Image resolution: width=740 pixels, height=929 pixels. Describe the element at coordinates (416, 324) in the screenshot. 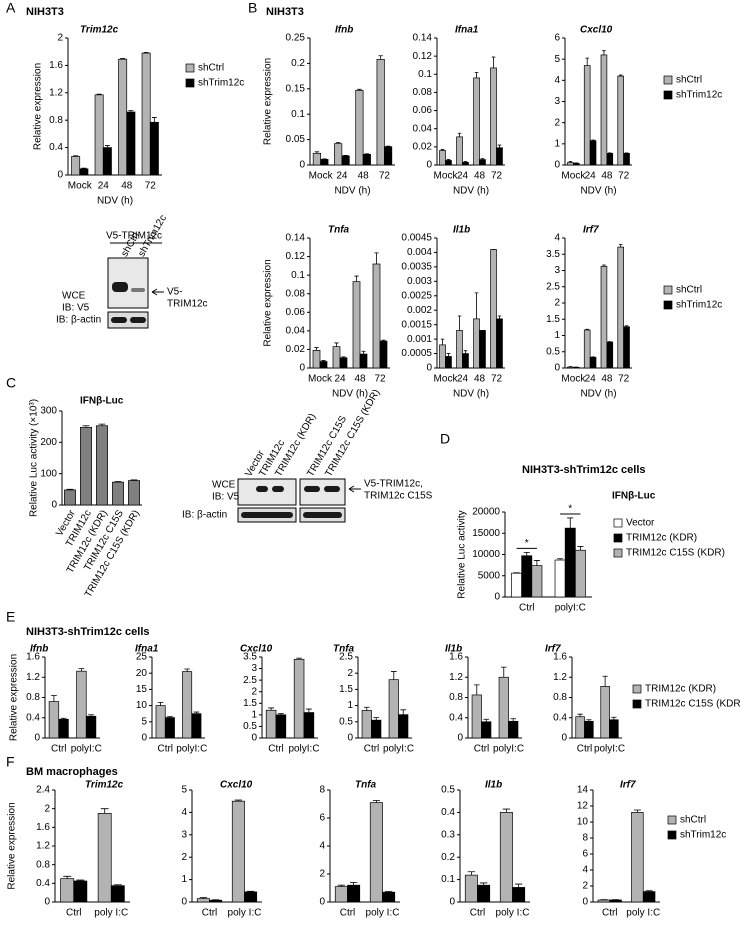

I see `y-tick-label: 0.0015` at that location.